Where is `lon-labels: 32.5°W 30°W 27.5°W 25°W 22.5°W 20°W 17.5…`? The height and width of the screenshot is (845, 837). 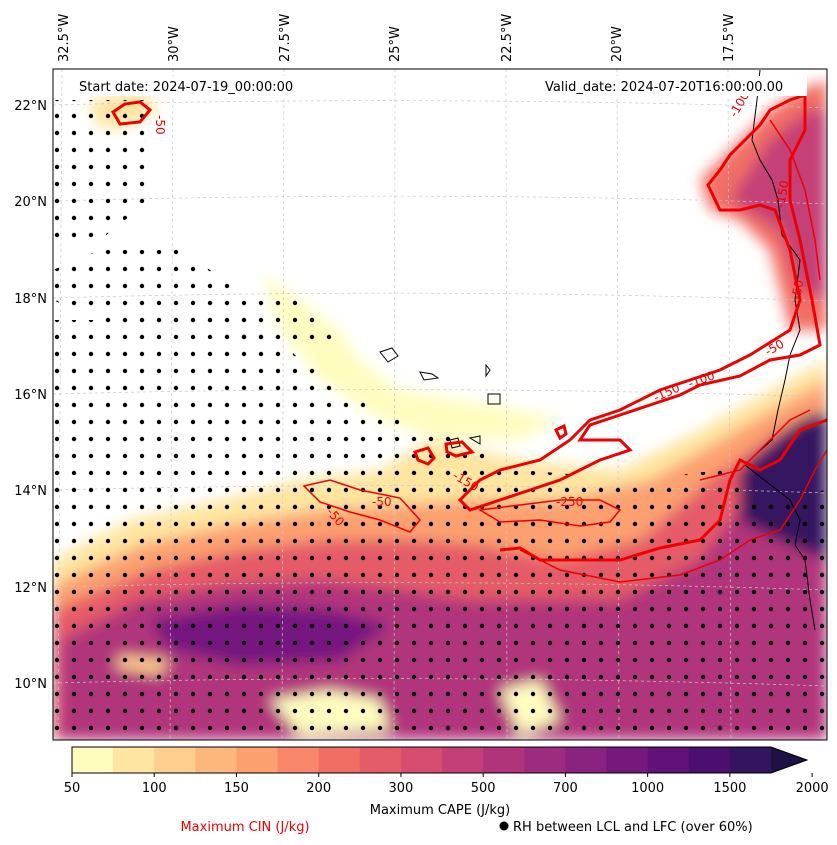 lon-labels: 32.5°W 30°W 27.5°W 25°W 22.5°W 20°W 17.5… is located at coordinates (397, 38).